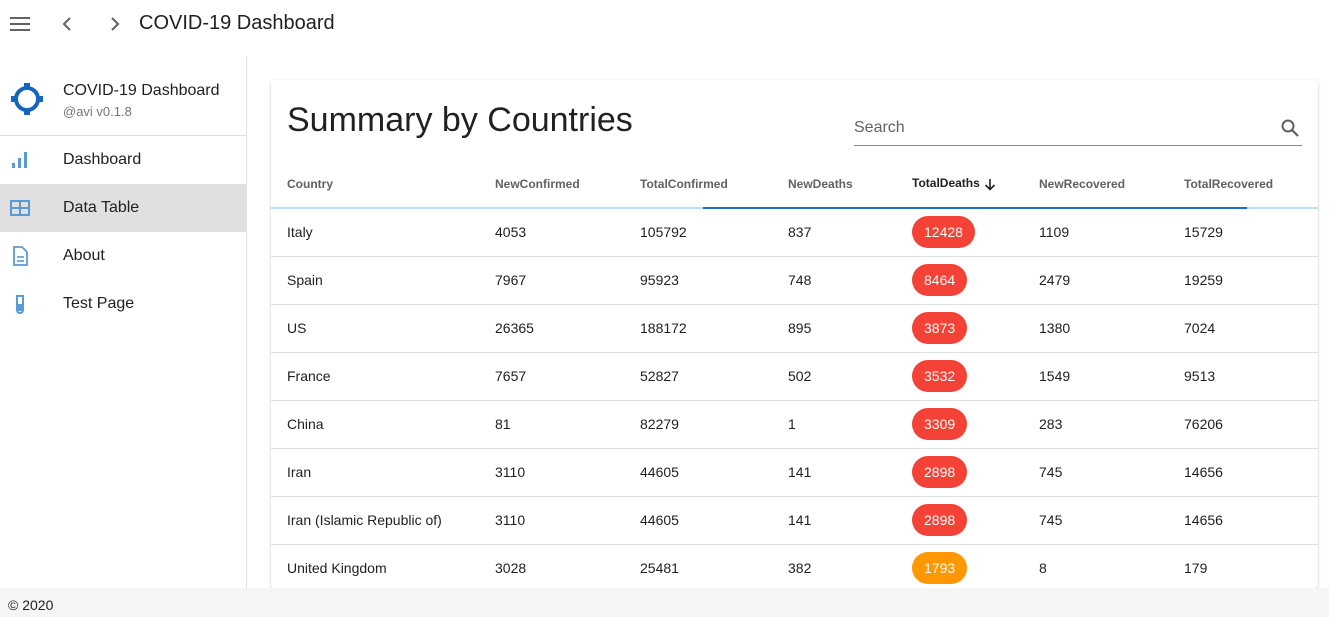 The height and width of the screenshot is (617, 1329). I want to click on cell-country: United Kingdom, so click(375, 566).